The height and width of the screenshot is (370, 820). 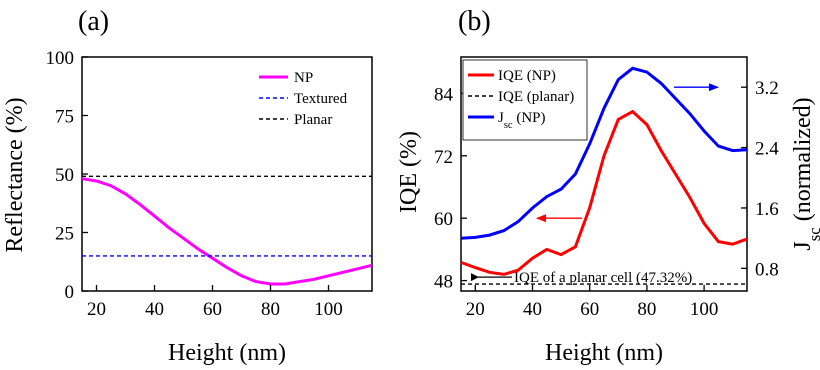 I want to click on y-tick-label-b: 84, so click(x=444, y=94).